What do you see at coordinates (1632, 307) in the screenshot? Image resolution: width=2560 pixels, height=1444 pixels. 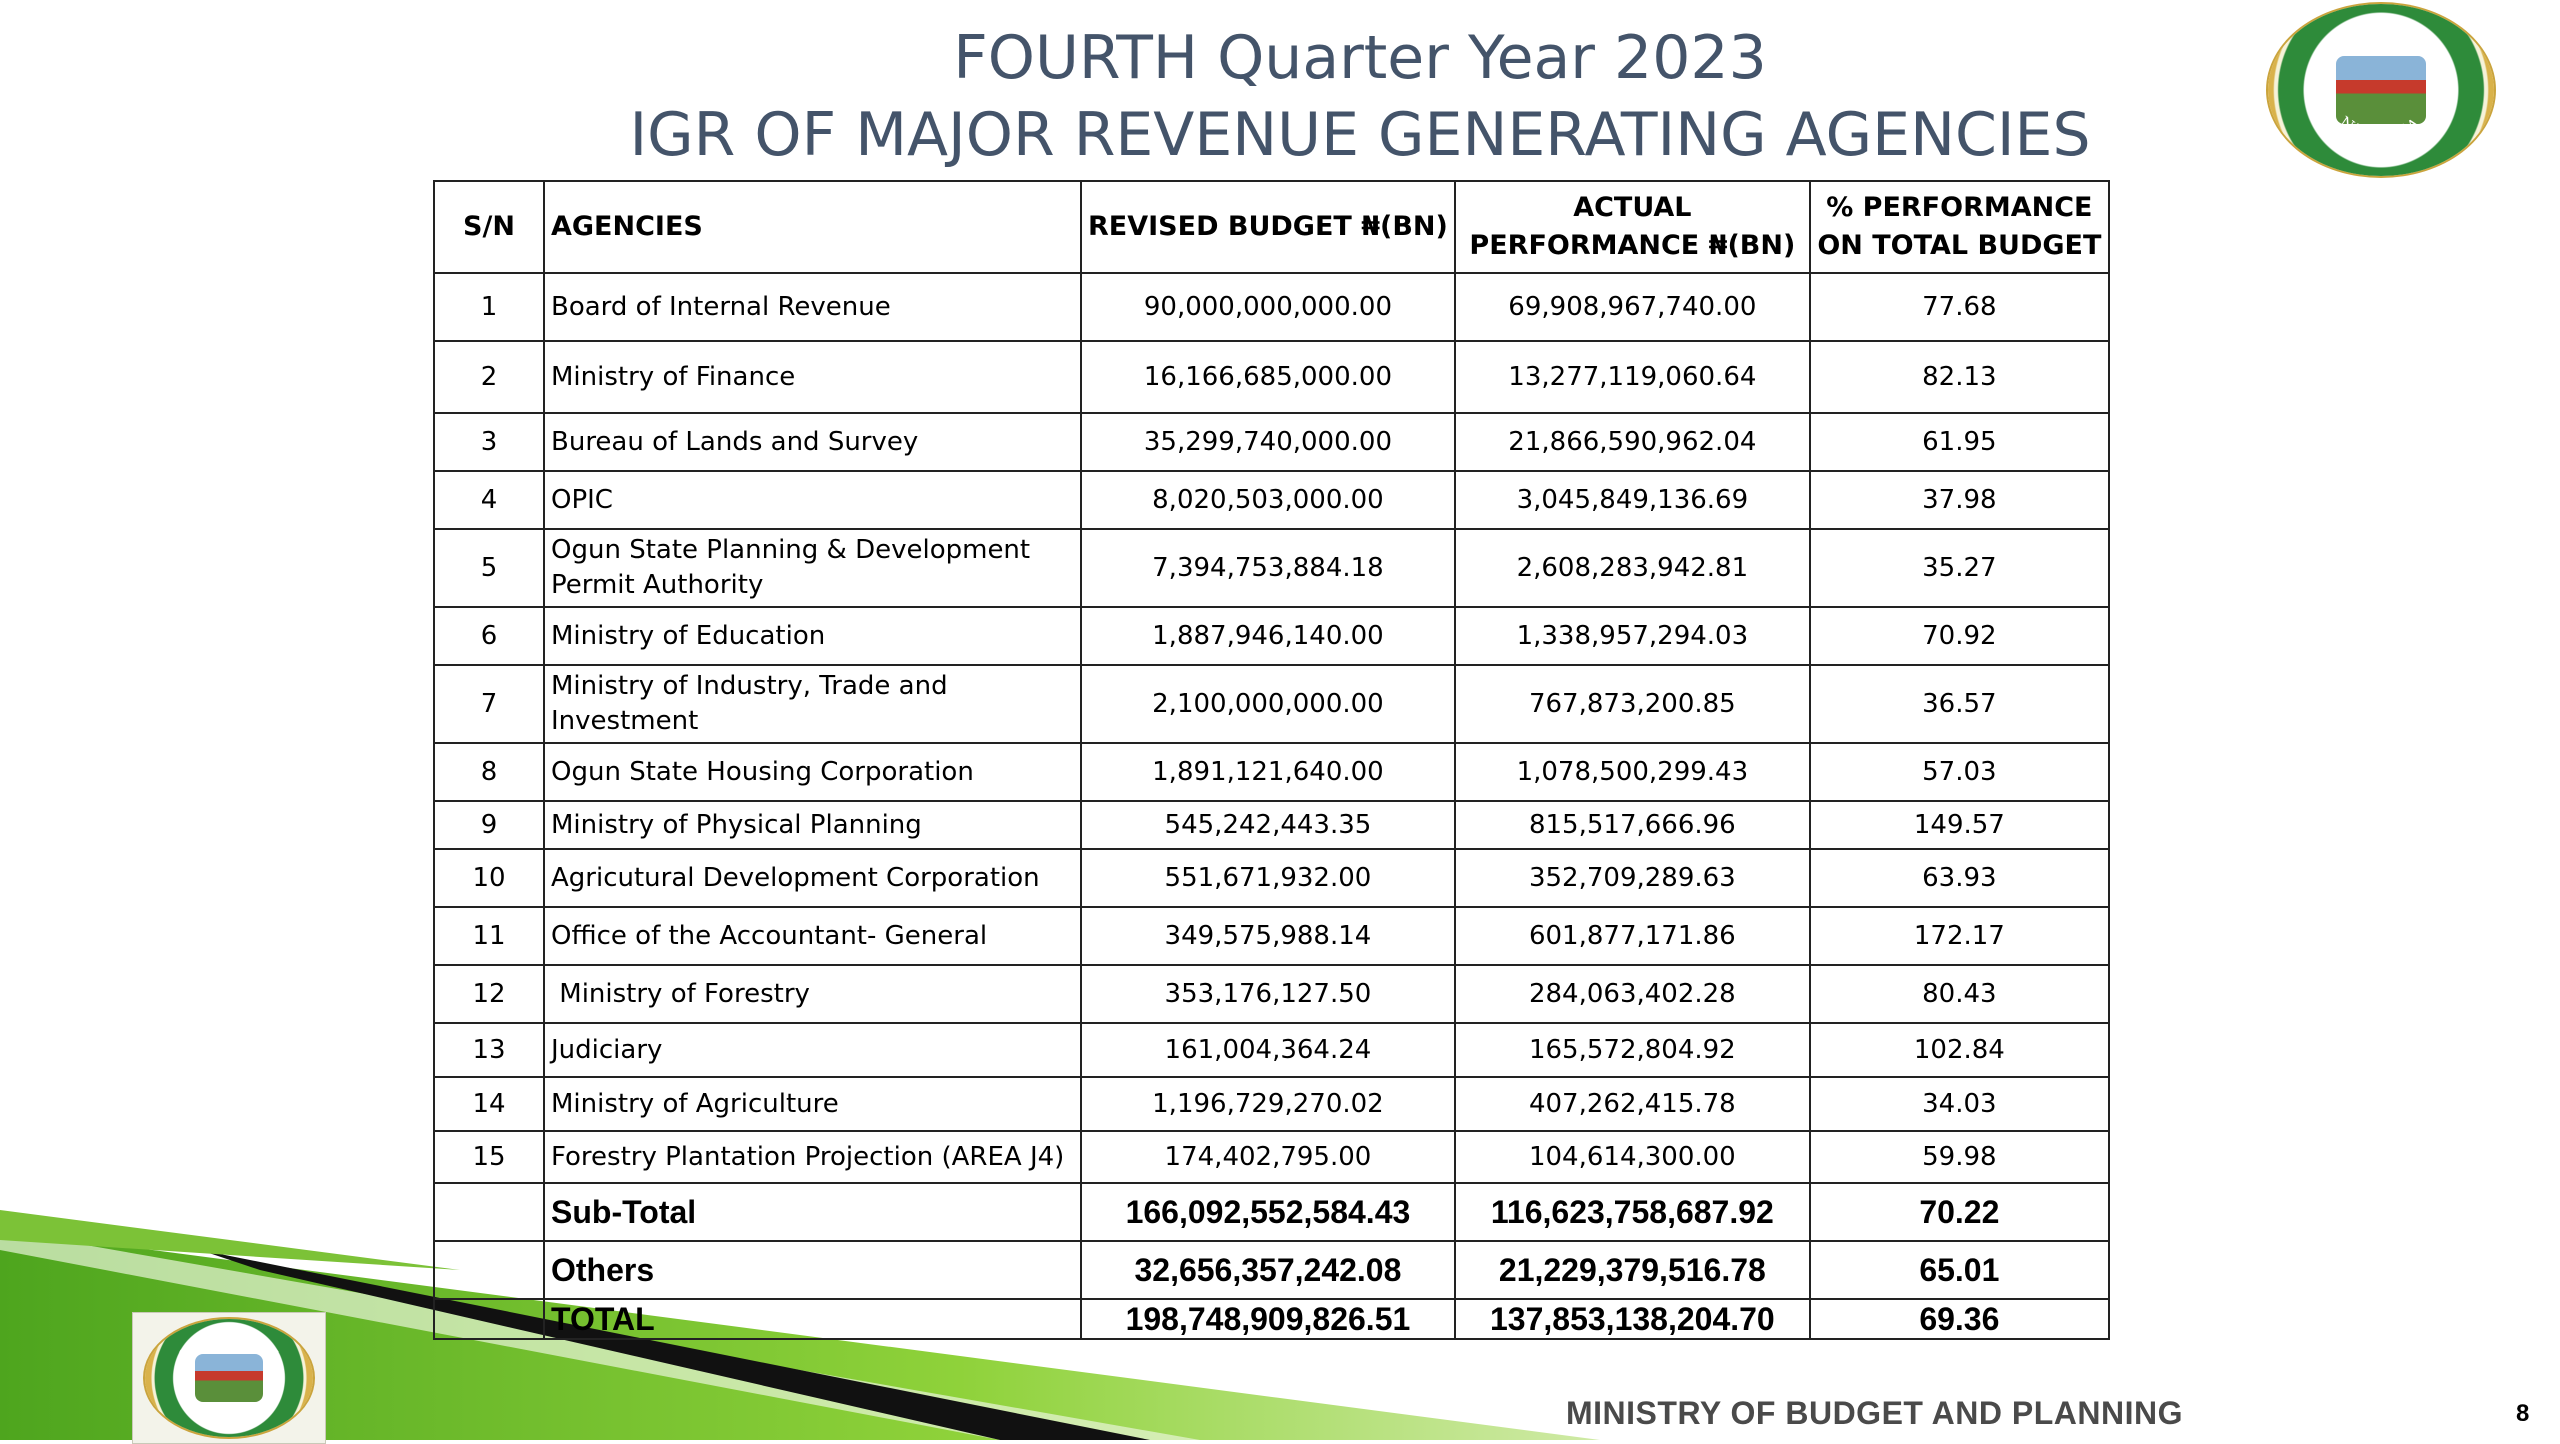 I see `cell-actual: 69,908,967,740.00` at bounding box center [1632, 307].